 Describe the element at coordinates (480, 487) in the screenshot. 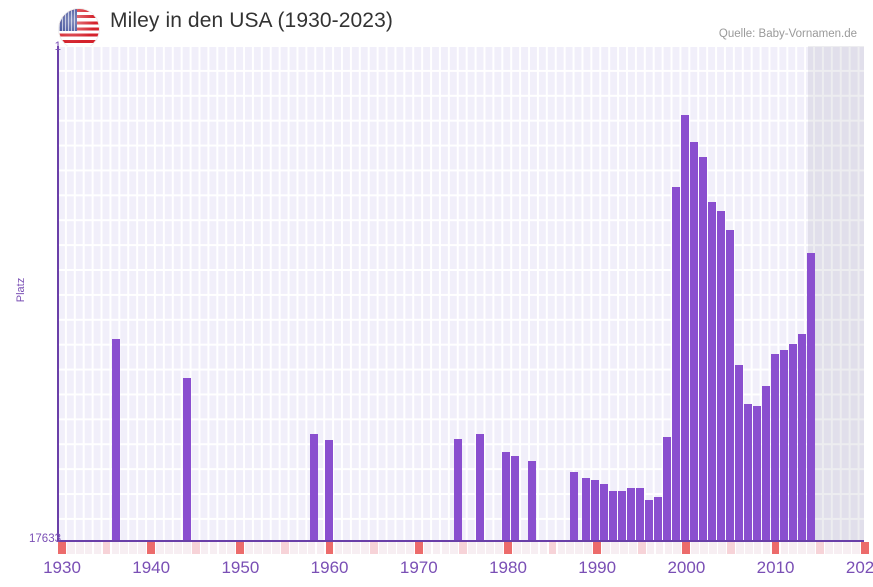

I see `bar-1981` at that location.